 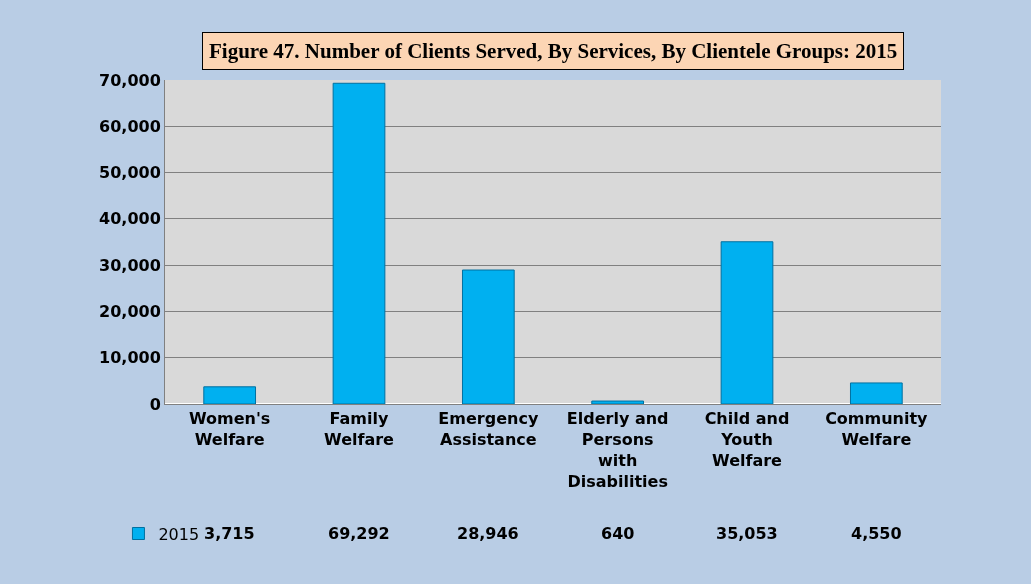 What do you see at coordinates (747, 439) in the screenshot?
I see `x-tick-label: Child and Youth Welfare` at bounding box center [747, 439].